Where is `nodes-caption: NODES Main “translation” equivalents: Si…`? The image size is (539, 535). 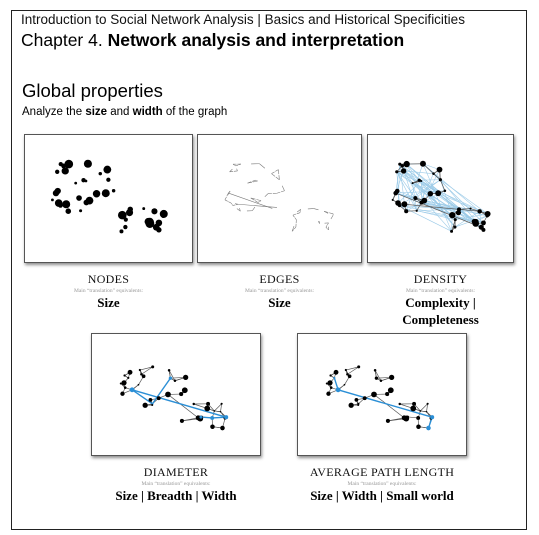 nodes-caption: NODES Main “translation” equivalents: Si… is located at coordinates (108, 291).